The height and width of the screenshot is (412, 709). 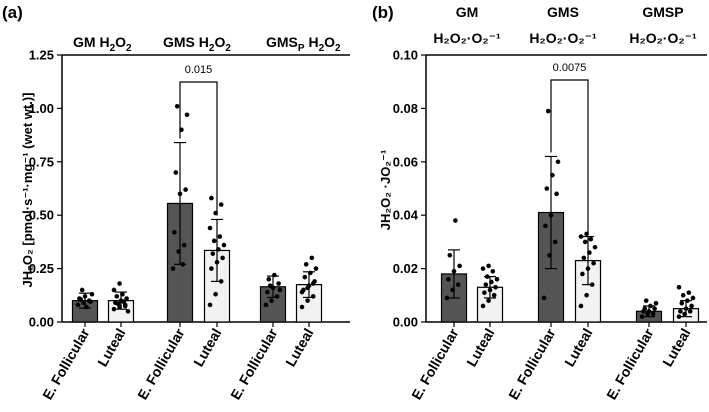 What do you see at coordinates (303, 44) in the screenshot?
I see `group-label-gmsp: GMSP H2O2` at bounding box center [303, 44].